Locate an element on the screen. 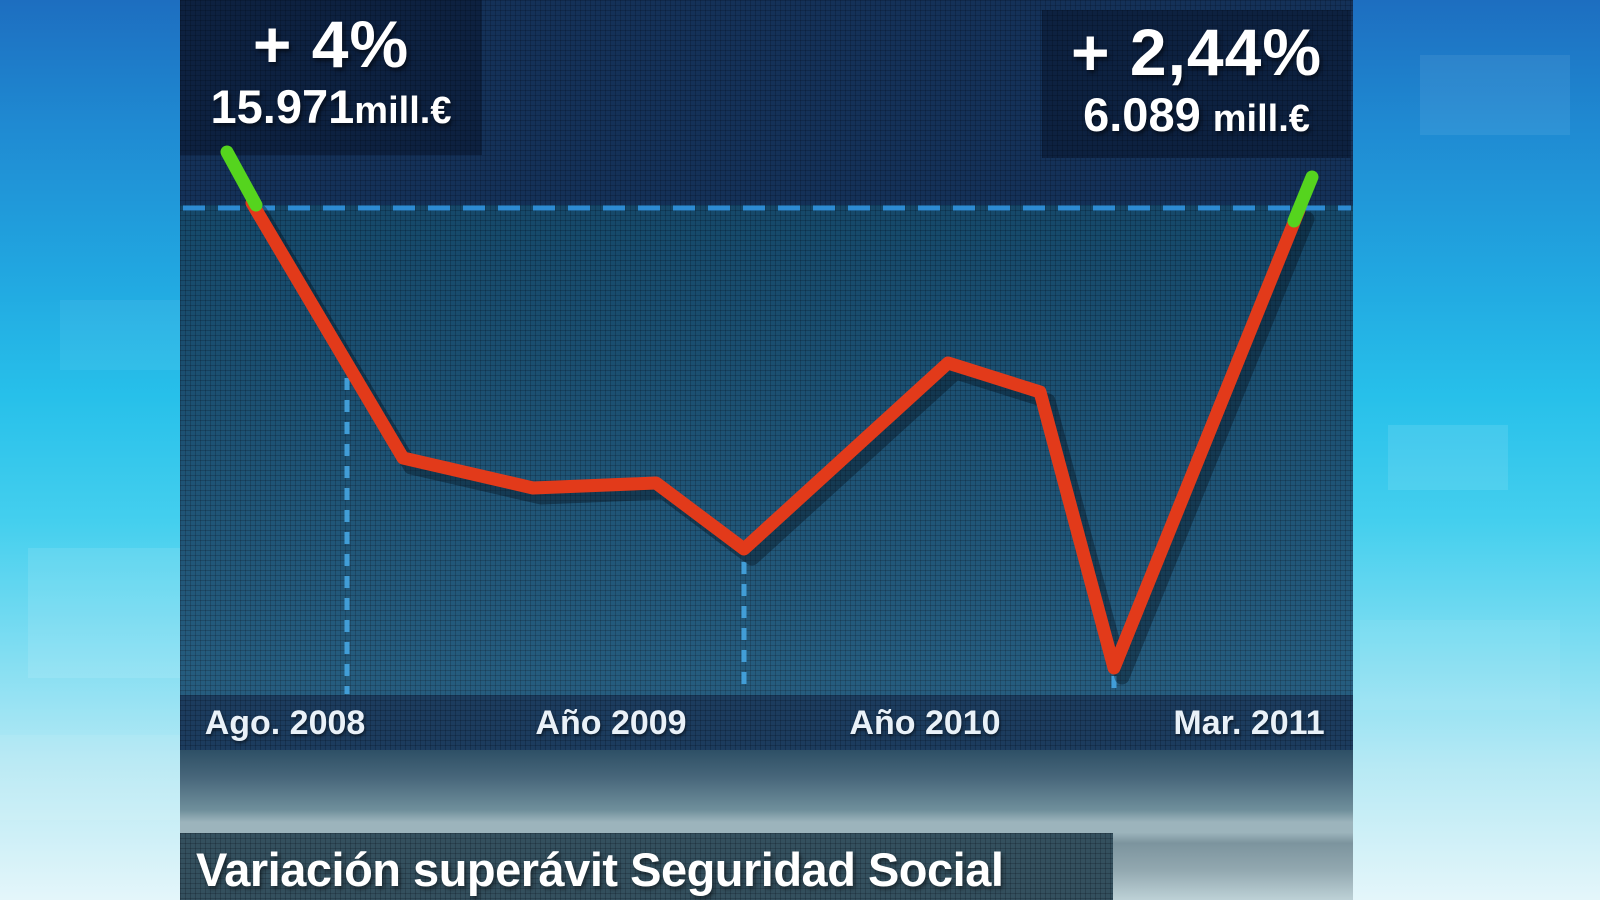 This screenshot has width=1600, height=900. end-annotation-box: + 2,44% 6.089 mill.€ is located at coordinates (1196, 84).